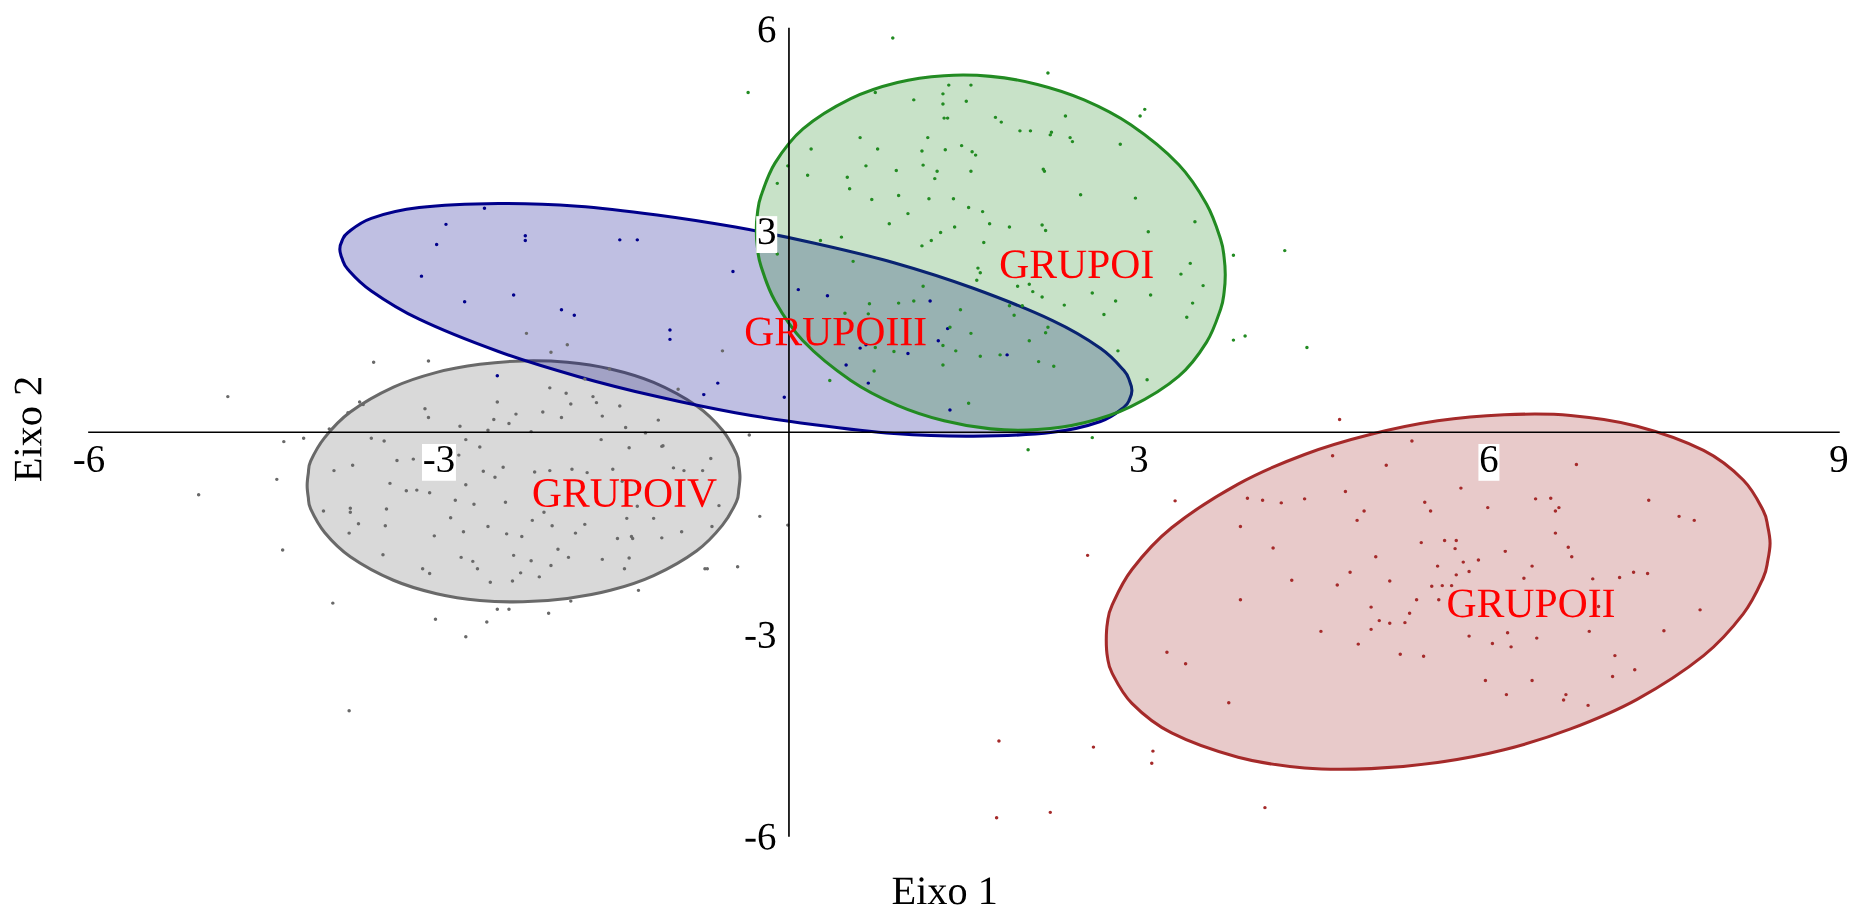  What do you see at coordinates (1839, 459) in the screenshot?
I see `x-tick-label: 9` at bounding box center [1839, 459].